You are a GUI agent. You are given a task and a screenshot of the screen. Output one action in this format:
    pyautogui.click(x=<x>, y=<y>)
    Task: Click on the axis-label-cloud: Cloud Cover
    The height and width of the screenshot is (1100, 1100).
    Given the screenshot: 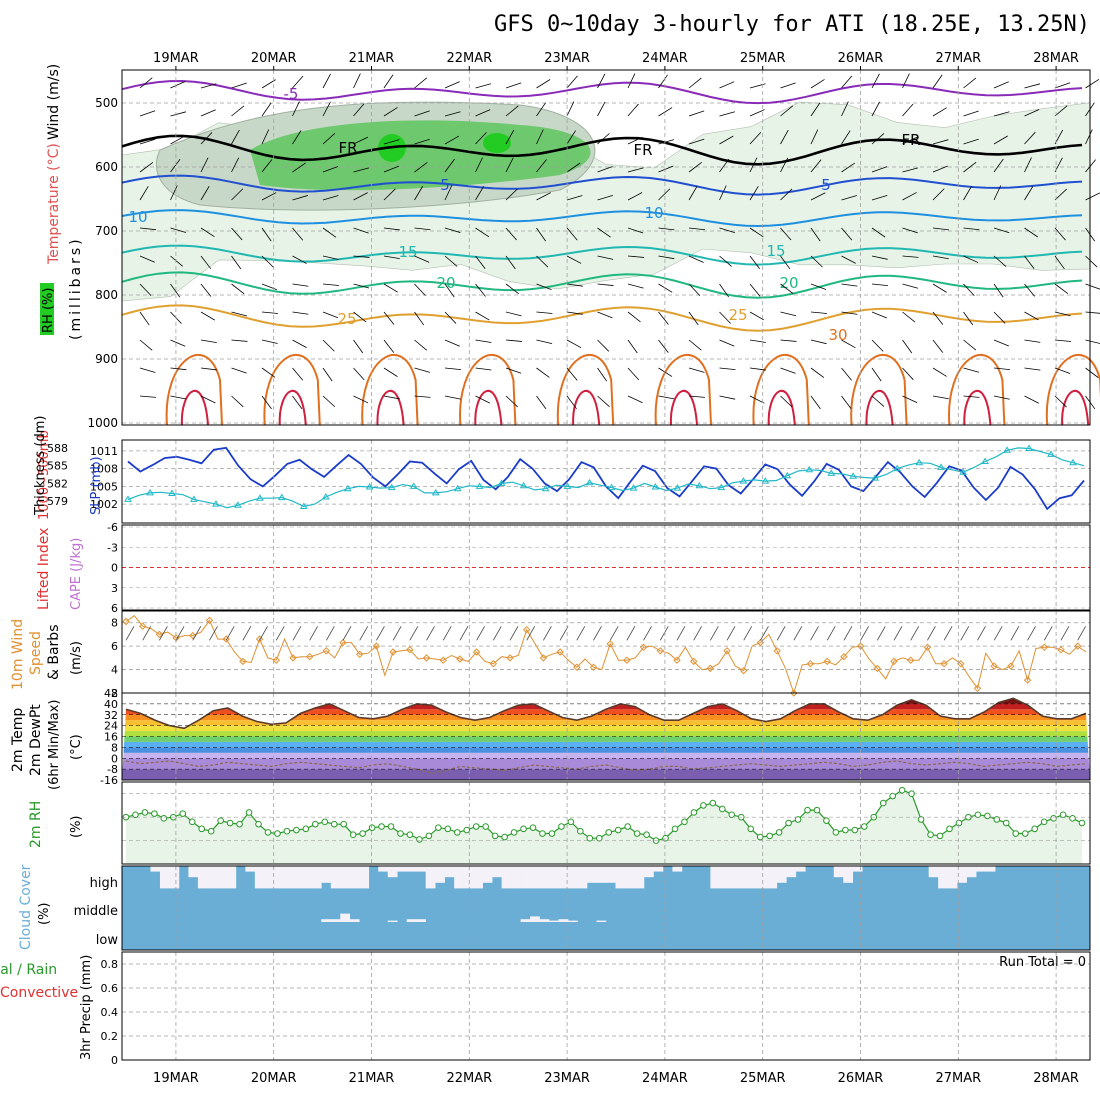 What is the action you would take?
    pyautogui.click(x=26, y=907)
    